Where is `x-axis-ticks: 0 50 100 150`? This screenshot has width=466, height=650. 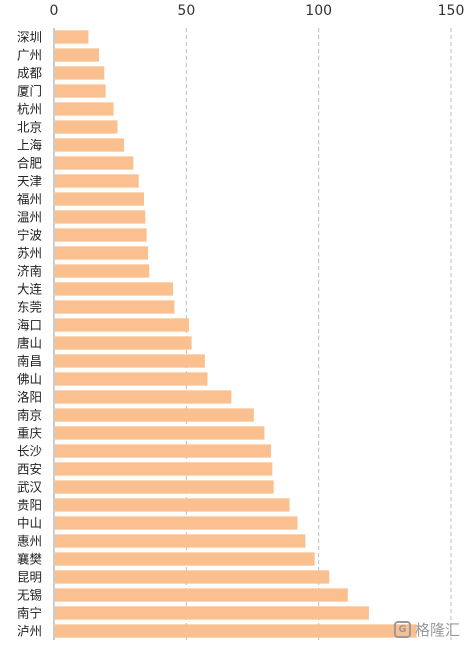 x-axis-ticks: 0 50 100 150 is located at coordinates (257, 11).